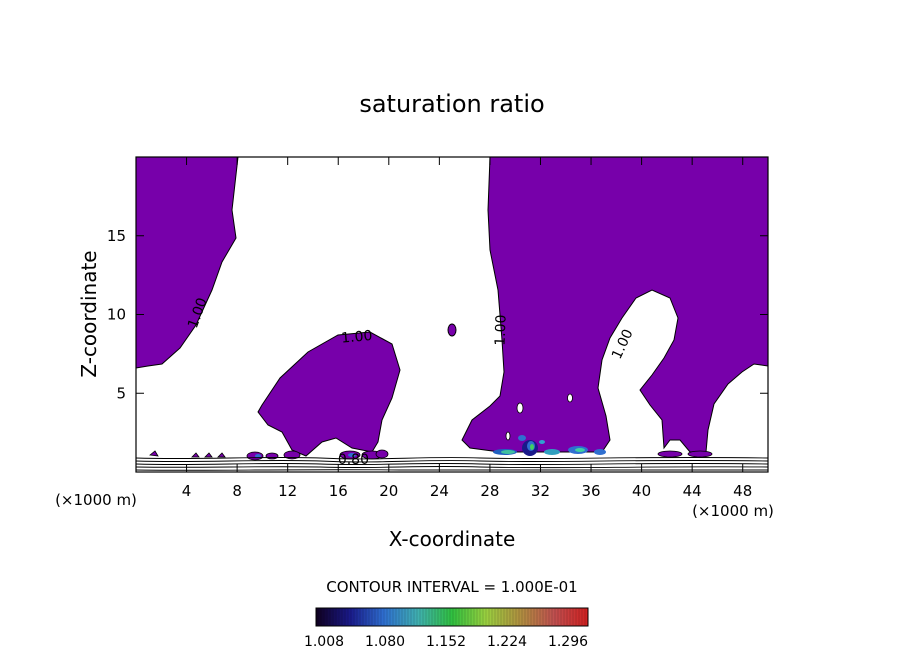 This screenshot has height=654, width=904. Describe the element at coordinates (733, 511) in the screenshot. I see `x-unit-right: (×1000 m)` at that location.